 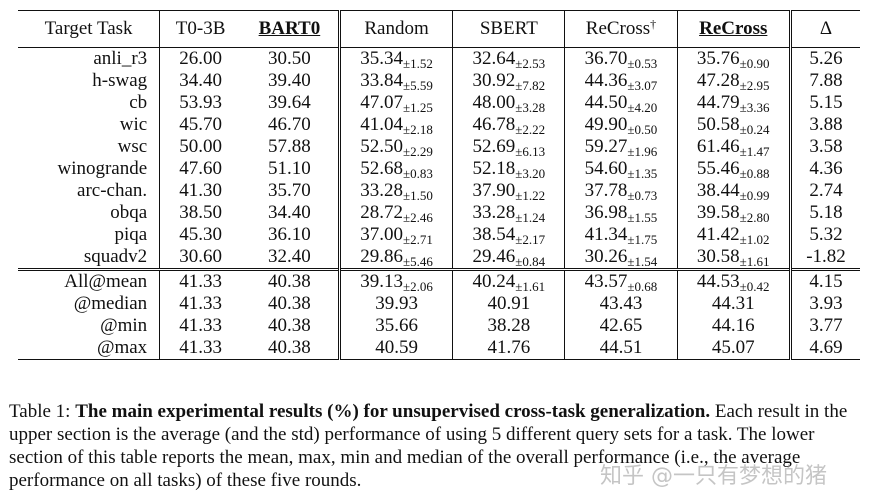 I want to click on cell-t0-3b: 34.40, so click(x=200, y=81).